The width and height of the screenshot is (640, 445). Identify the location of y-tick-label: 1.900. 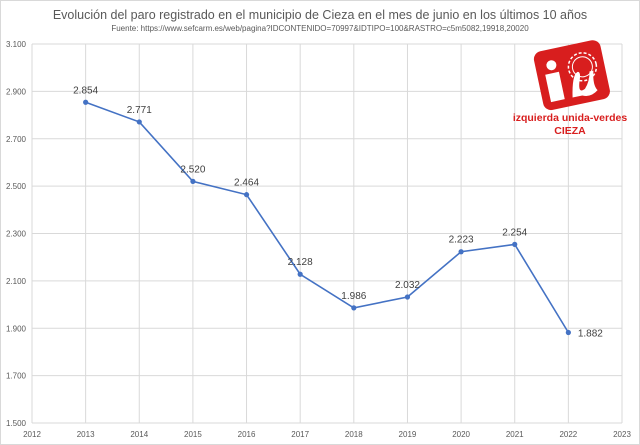
(16, 328).